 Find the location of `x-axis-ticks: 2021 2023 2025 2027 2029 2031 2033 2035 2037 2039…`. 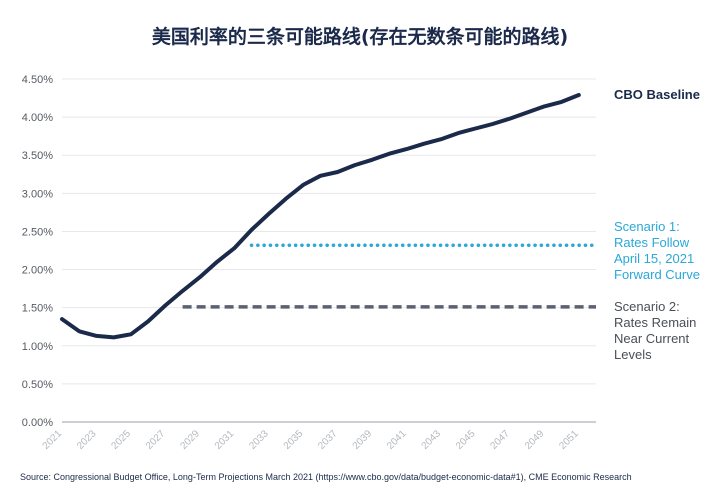

x-axis-ticks: 2021 2023 2025 2027 2029 2031 2033 2035 2037 2039… is located at coordinates (311, 440).